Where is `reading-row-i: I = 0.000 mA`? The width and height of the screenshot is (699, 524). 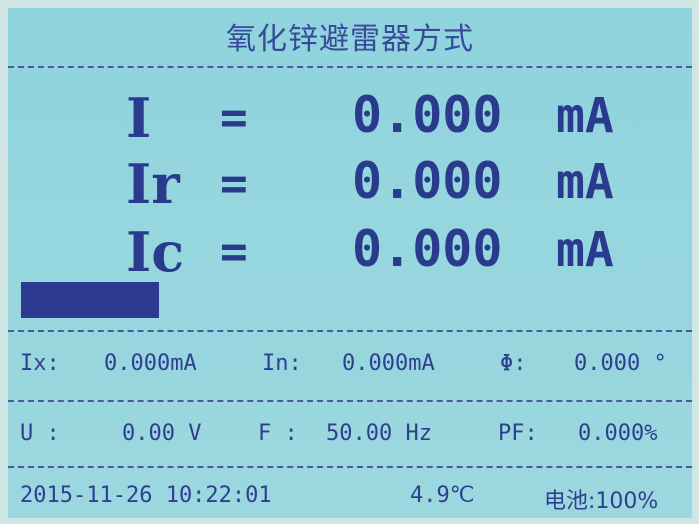 reading-row-i: I = 0.000 mA is located at coordinates (350, 118).